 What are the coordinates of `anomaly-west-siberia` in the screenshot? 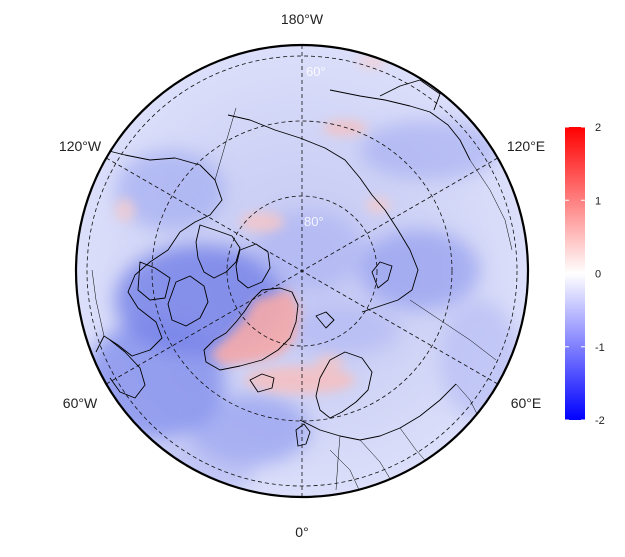 It's located at (480, 360).